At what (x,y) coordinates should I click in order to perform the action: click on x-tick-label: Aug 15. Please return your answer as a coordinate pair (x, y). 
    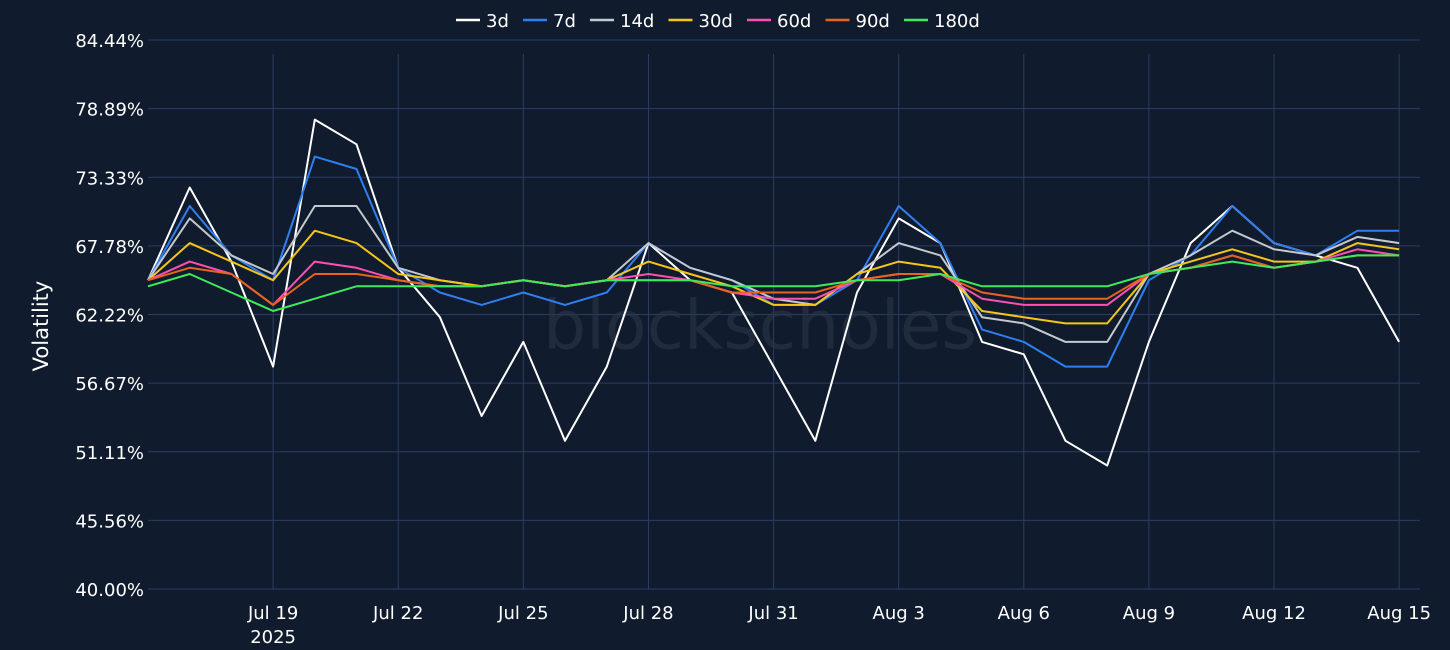
    Looking at the image, I should click on (1399, 613).